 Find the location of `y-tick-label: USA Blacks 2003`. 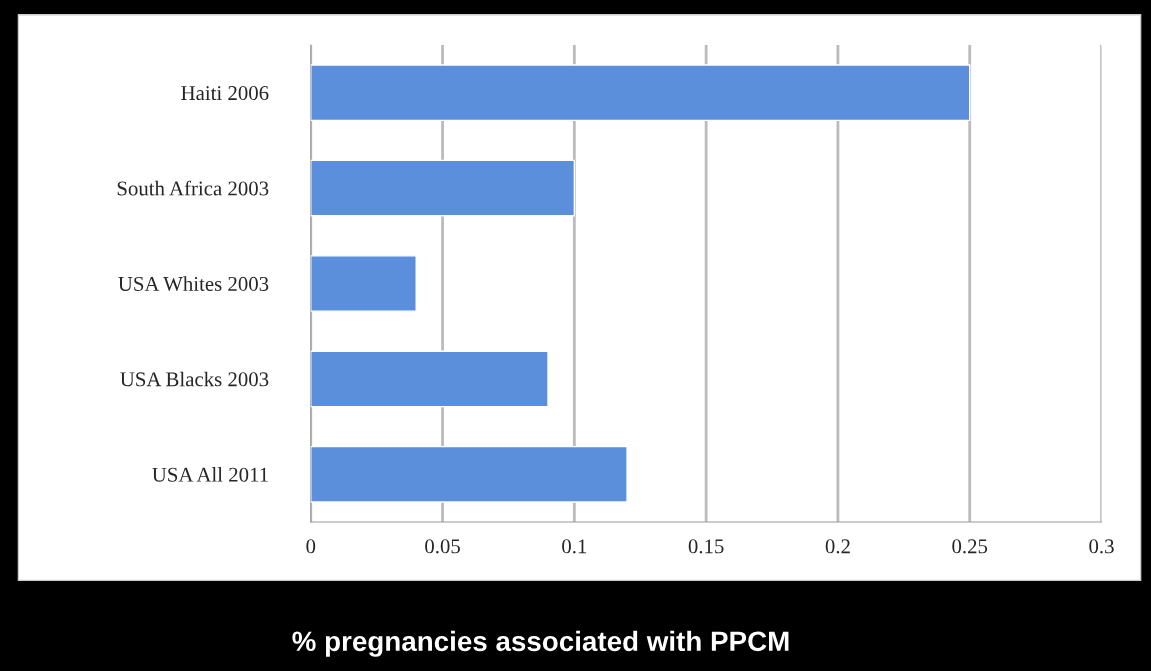

y-tick-label: USA Blacks 2003 is located at coordinates (194, 379).